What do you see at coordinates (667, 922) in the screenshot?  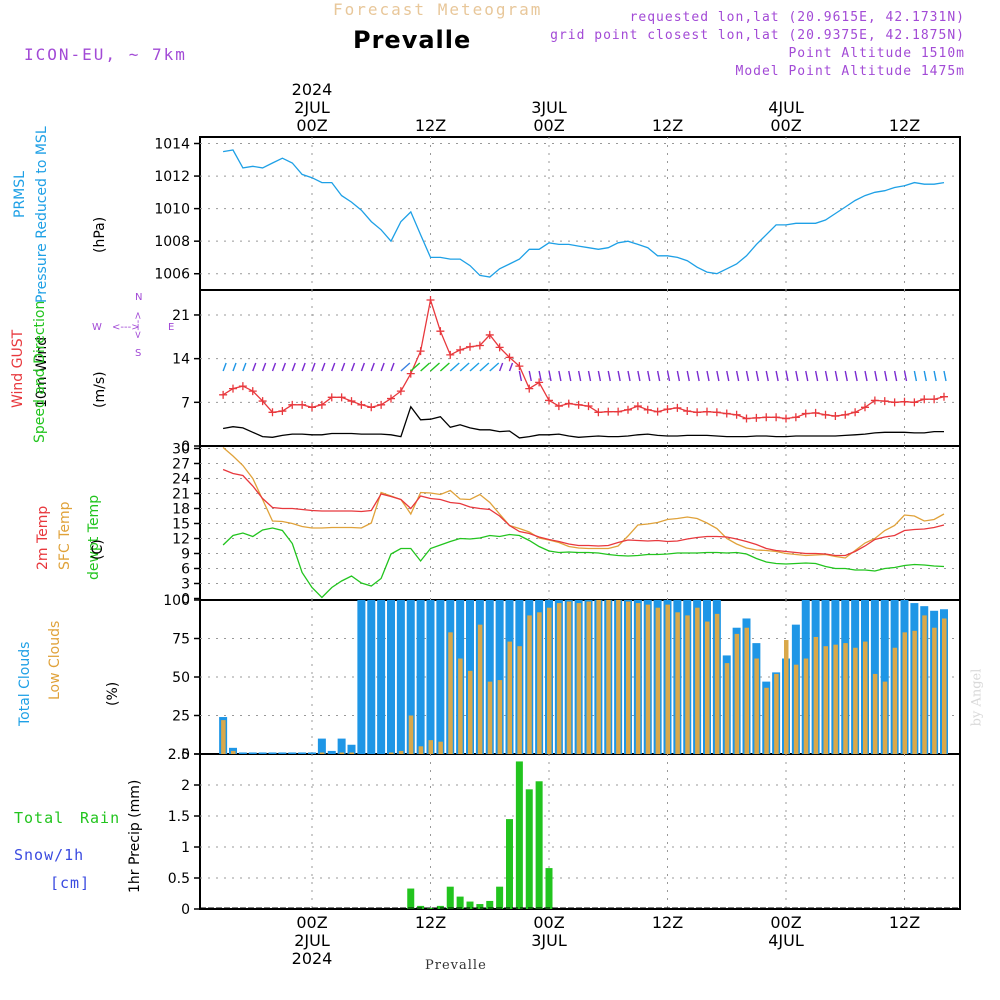 I see `bottom-time-label: 12Z` at bounding box center [667, 922].